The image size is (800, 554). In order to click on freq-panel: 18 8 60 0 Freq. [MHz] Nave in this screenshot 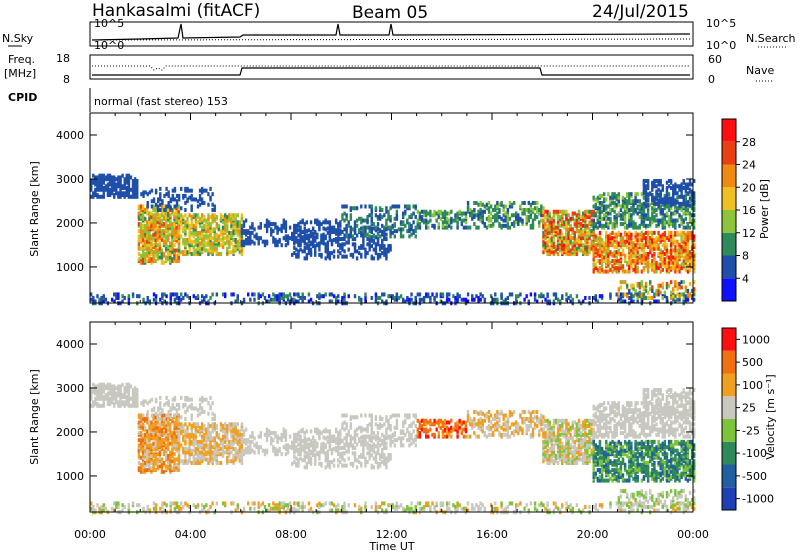, I will do `click(389, 69)`.